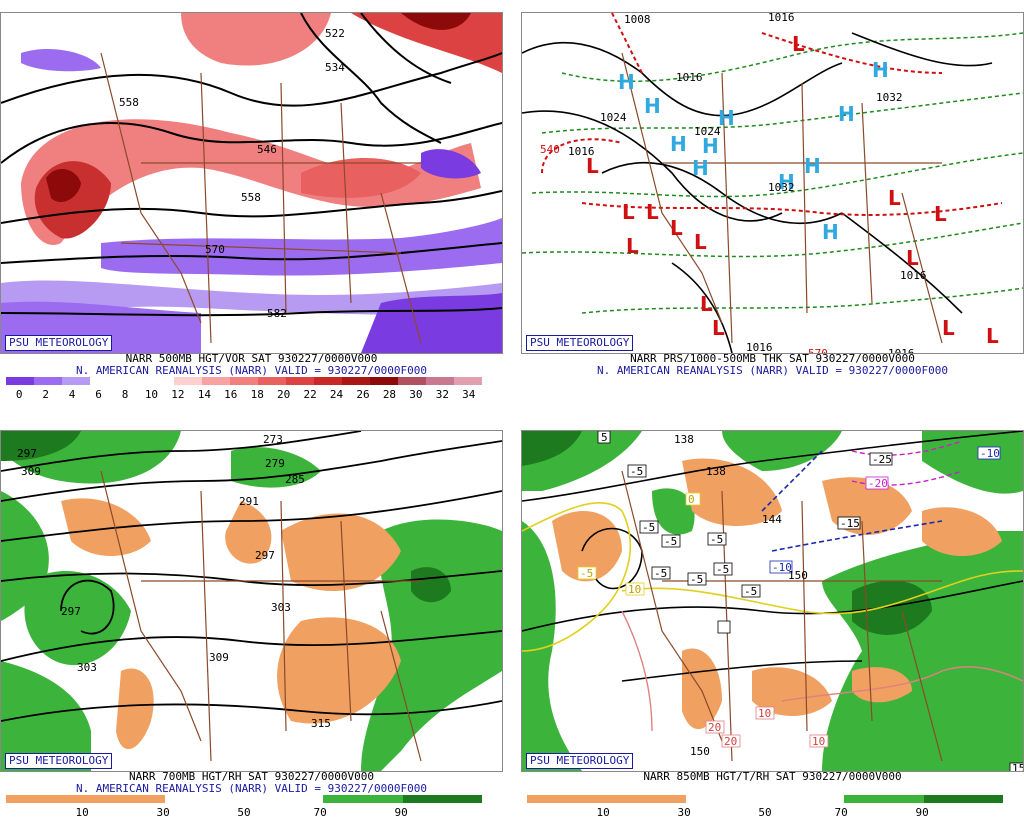 The image size is (1024, 819). Describe the element at coordinates (389, 394) in the screenshot. I see `scale-tick-label: 28` at that location.